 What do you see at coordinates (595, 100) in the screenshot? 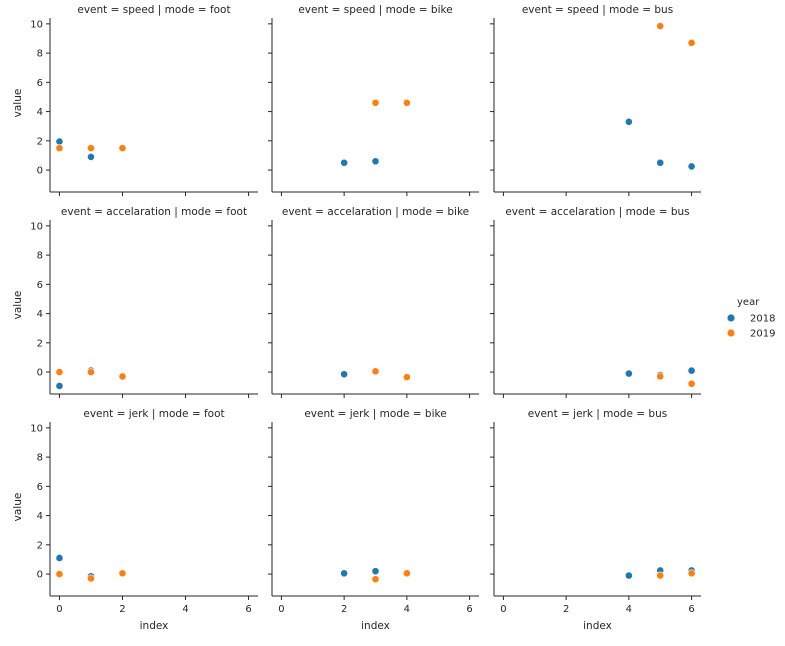
I see `facet-panel-speed-bus: event = speed | mode = bus` at bounding box center [595, 100].